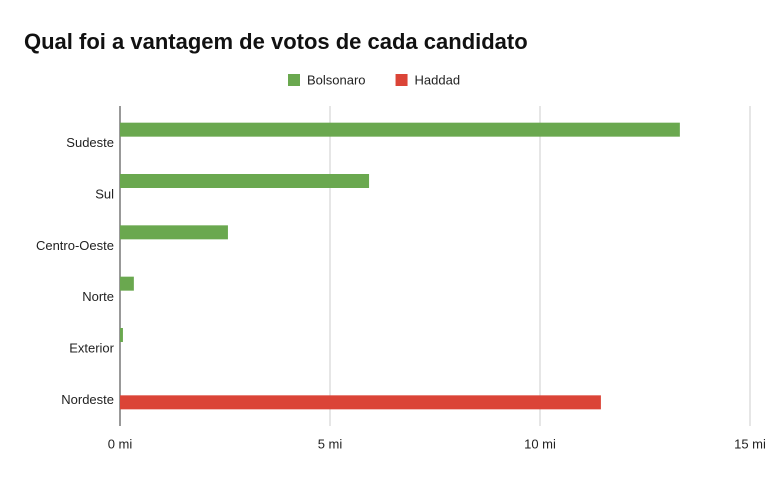 The height and width of the screenshot is (479, 774). What do you see at coordinates (336, 79) in the screenshot?
I see `legend-label: Bolsonaro` at bounding box center [336, 79].